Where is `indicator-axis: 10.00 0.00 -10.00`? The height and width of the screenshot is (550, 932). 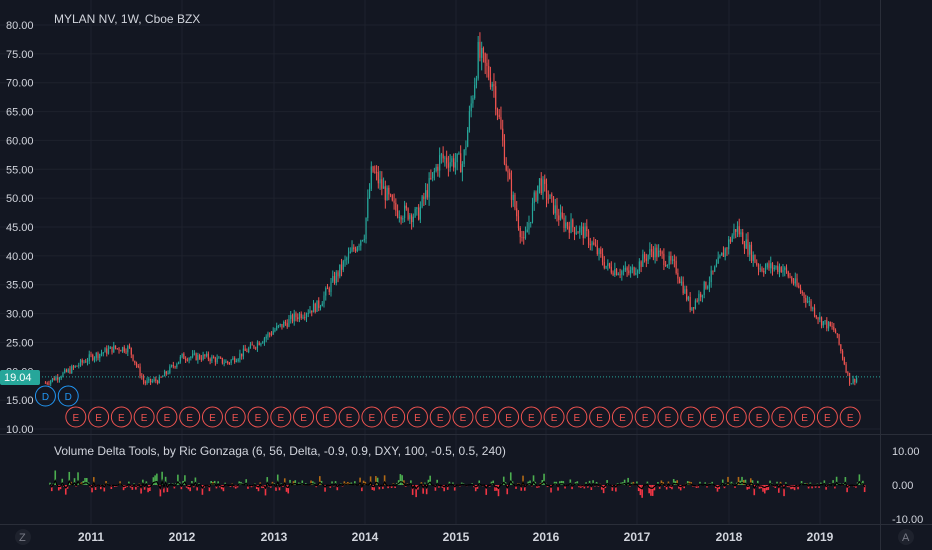 indicator-axis: 10.00 0.00 -10.00 is located at coordinates (907, 486).